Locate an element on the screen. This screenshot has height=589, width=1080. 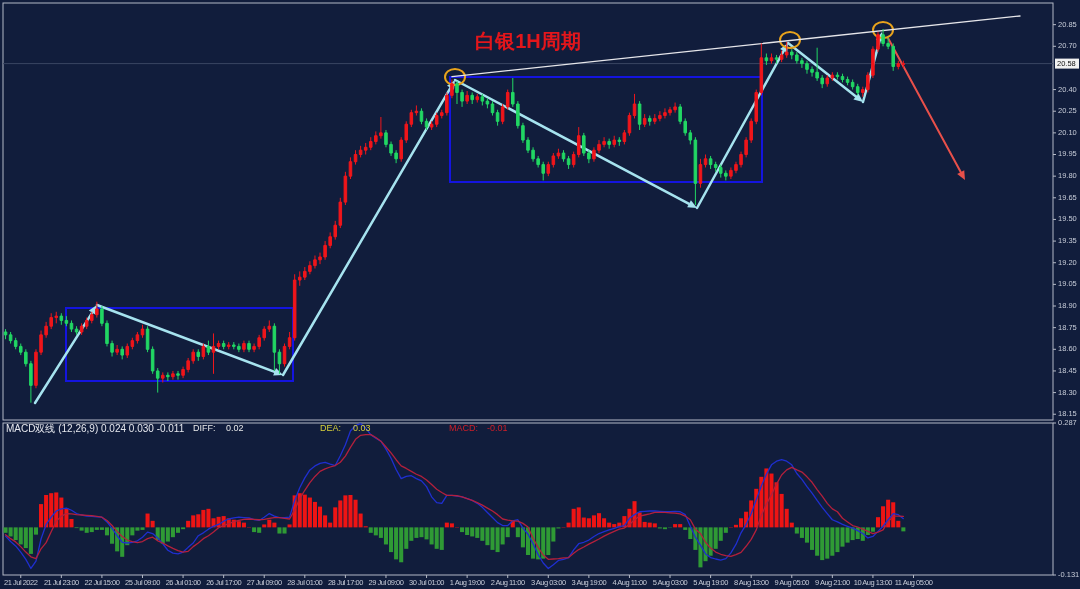
annotation: DEA: is located at coordinates (331, 428).